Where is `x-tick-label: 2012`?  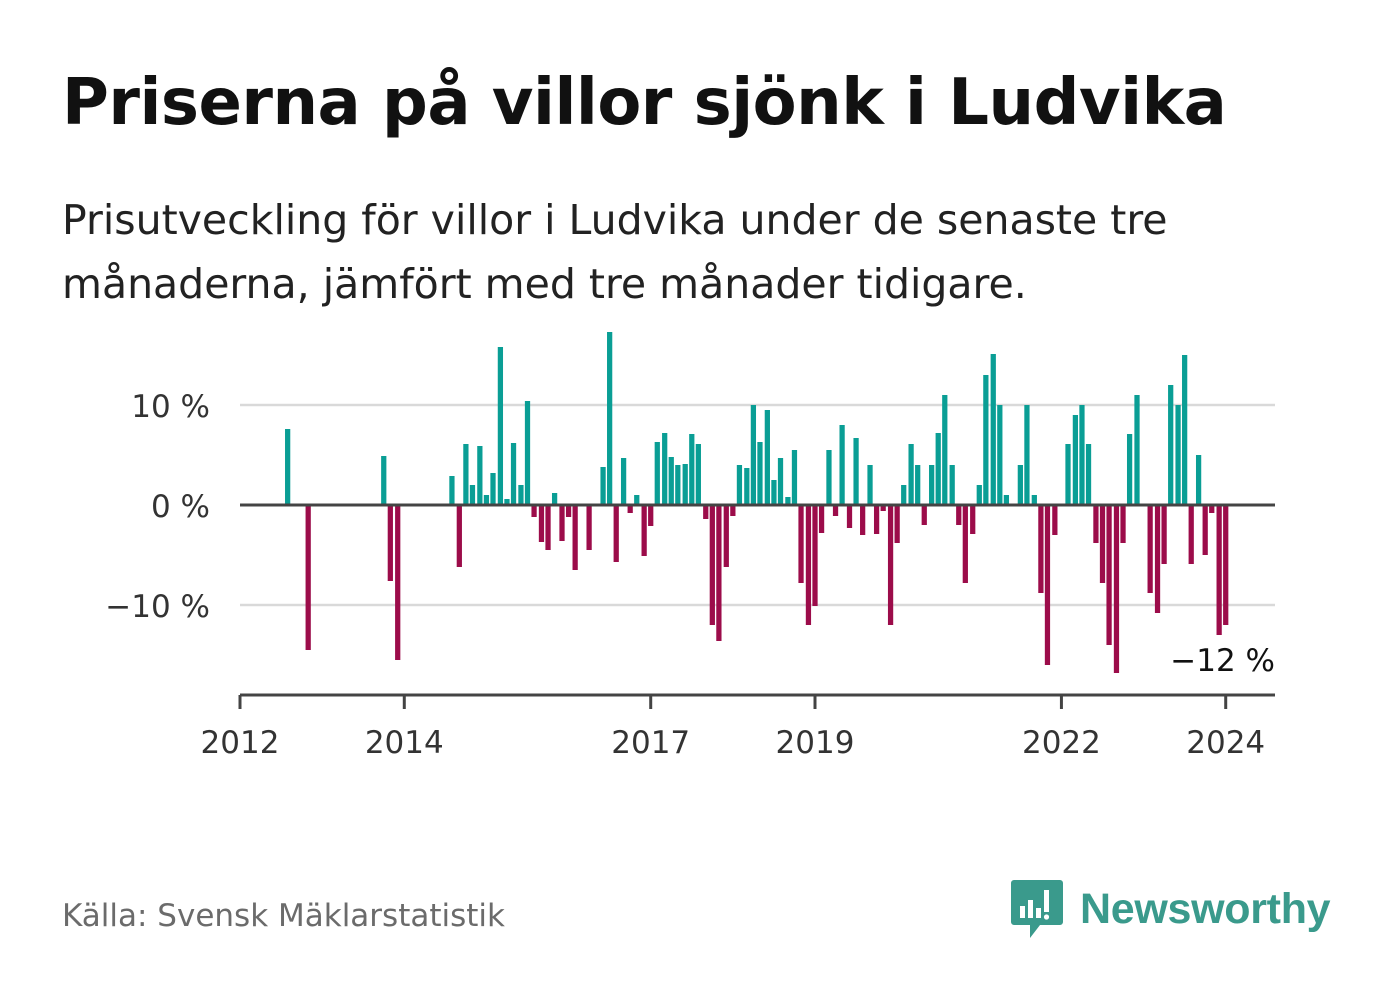
x-tick-label: 2012 is located at coordinates (240, 743).